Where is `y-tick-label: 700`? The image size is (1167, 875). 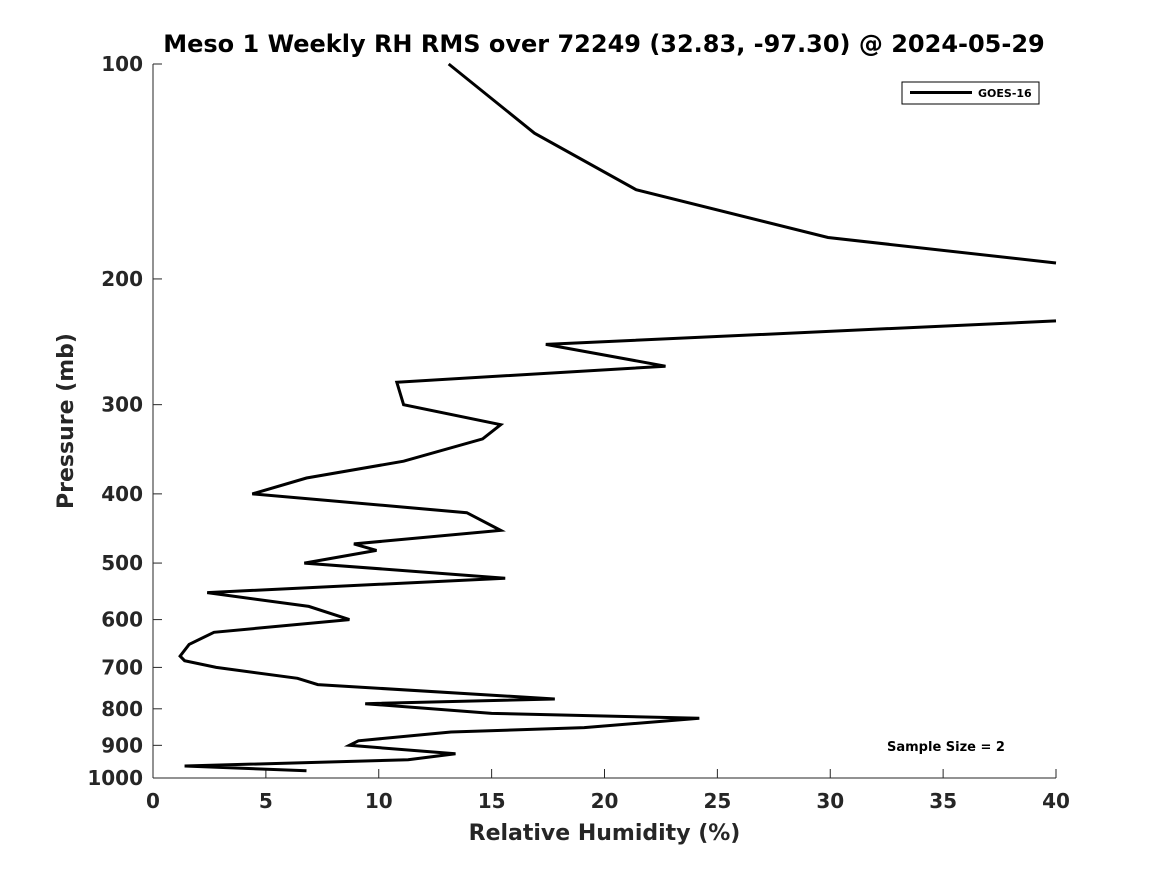 y-tick-label: 700 is located at coordinates (122, 667).